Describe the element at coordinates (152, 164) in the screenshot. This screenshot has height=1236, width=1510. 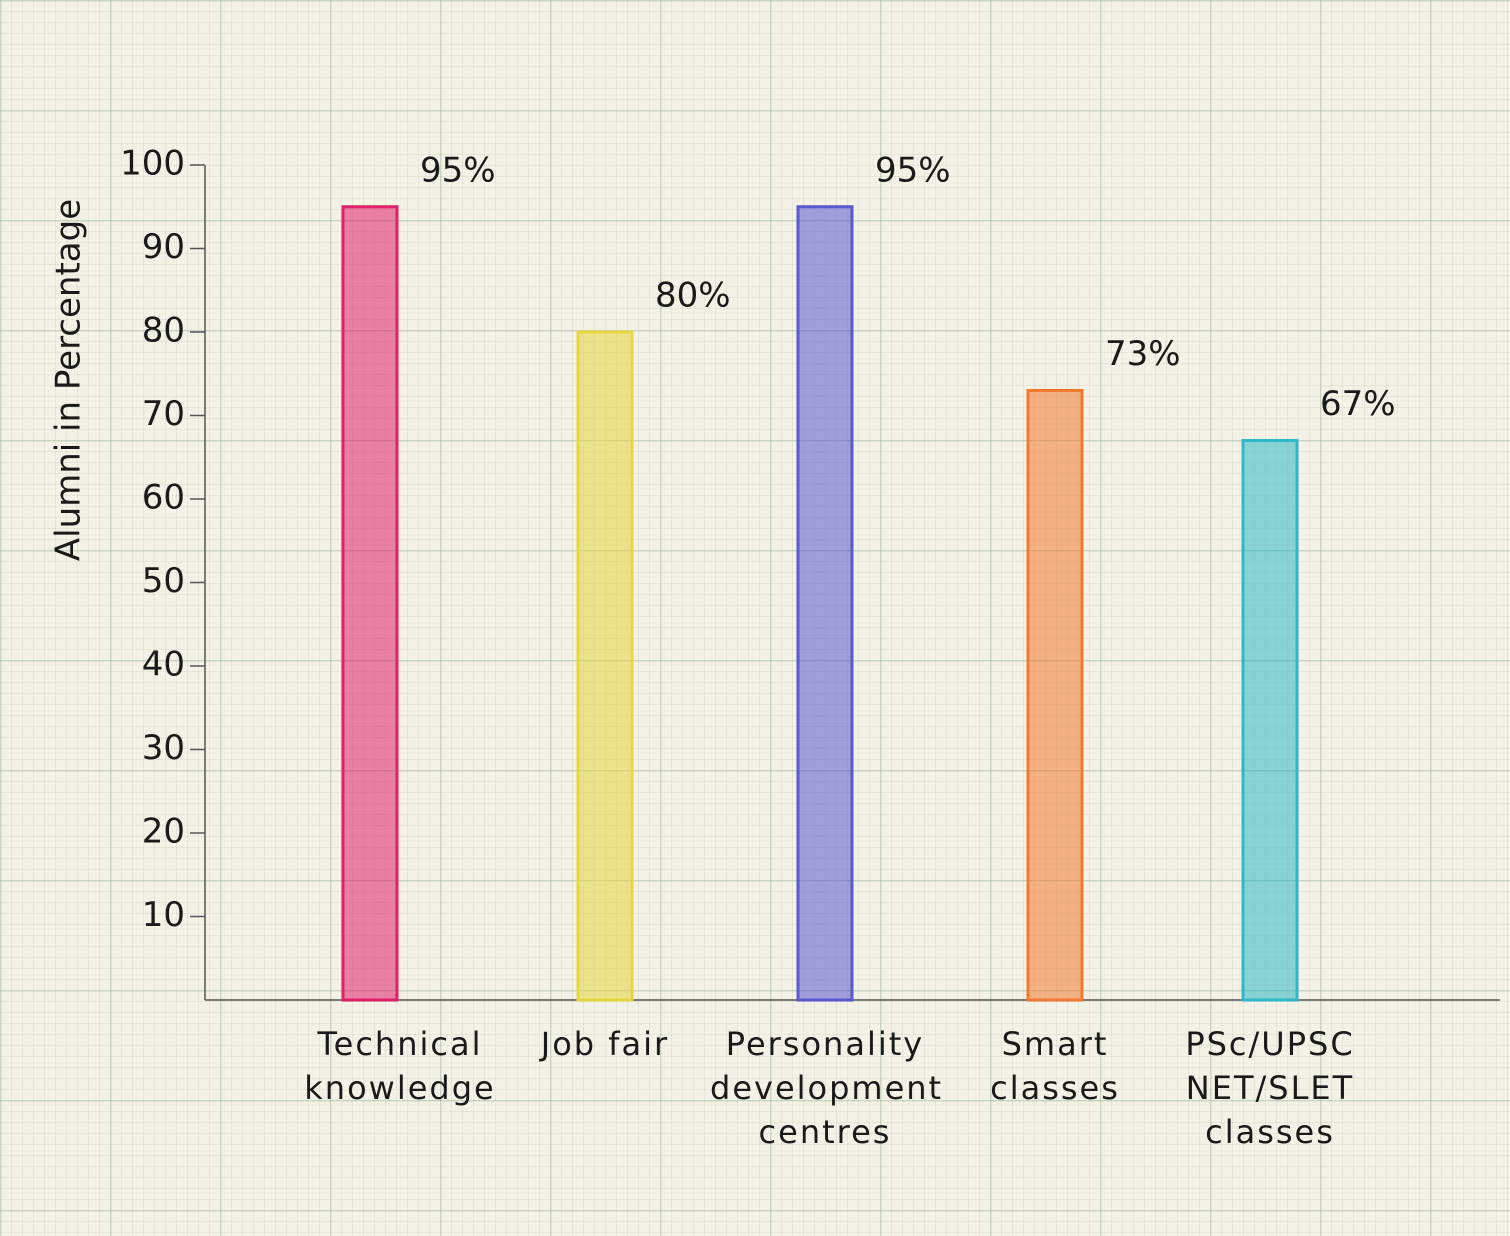
I see `y-tick-label: 100` at that location.